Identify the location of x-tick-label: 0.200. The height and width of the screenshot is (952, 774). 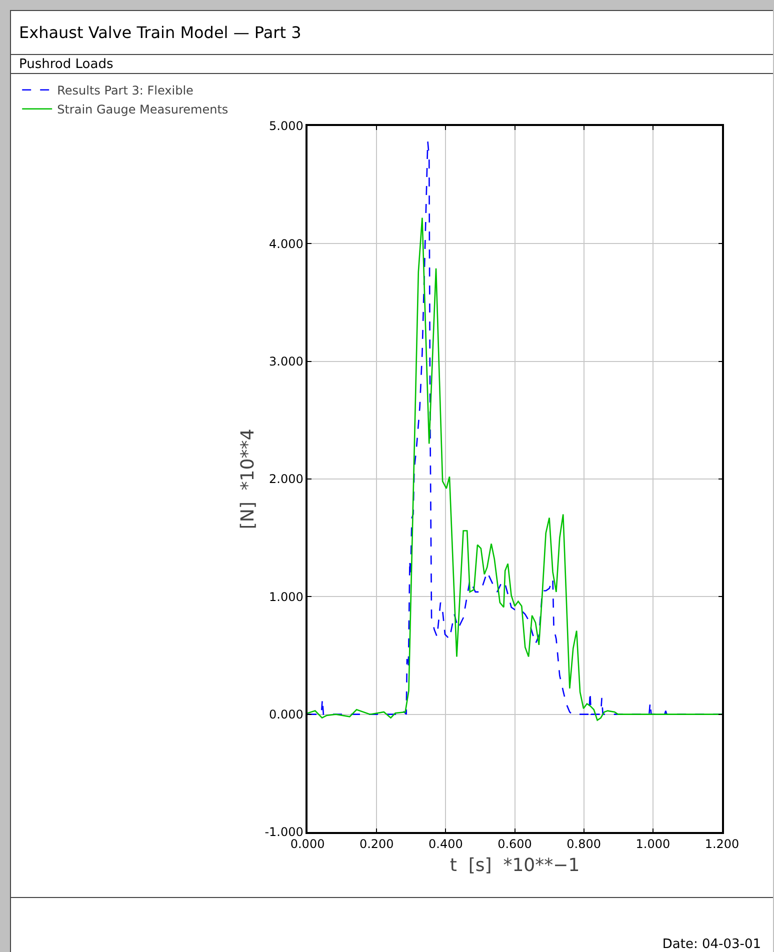
(376, 844).